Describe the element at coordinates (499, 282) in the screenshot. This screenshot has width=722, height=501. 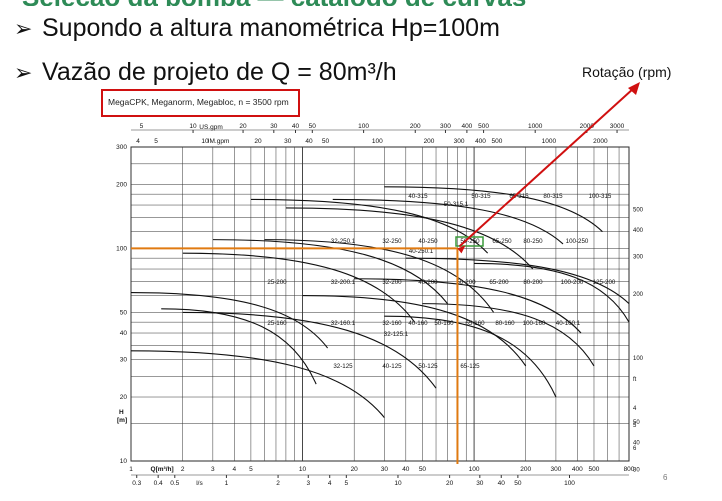
I see `pump-label: 65-200` at that location.